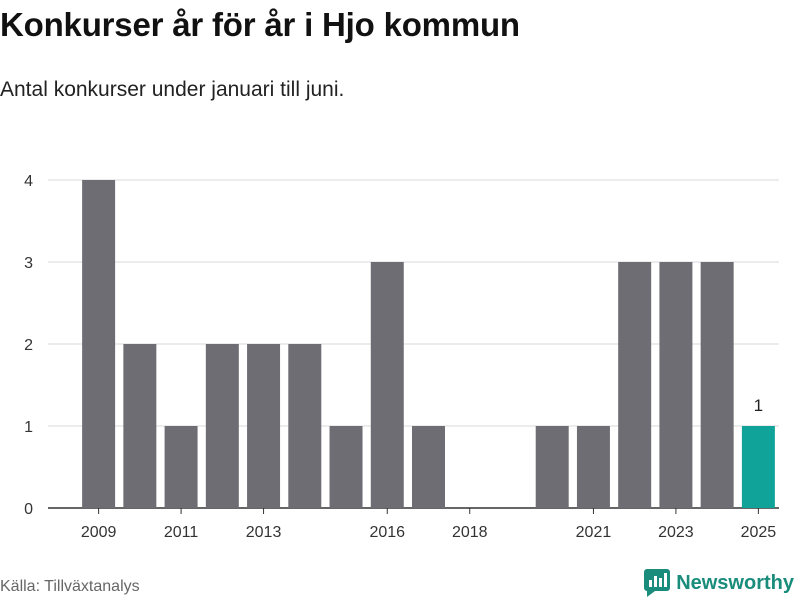 The width and height of the screenshot is (800, 600). Describe the element at coordinates (99, 532) in the screenshot. I see `x-tick-label-2009: 2009` at that location.